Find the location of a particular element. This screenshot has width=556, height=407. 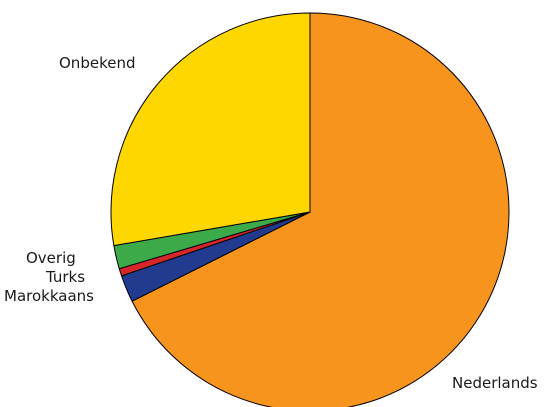

label-turks: Turks is located at coordinates (65, 277).